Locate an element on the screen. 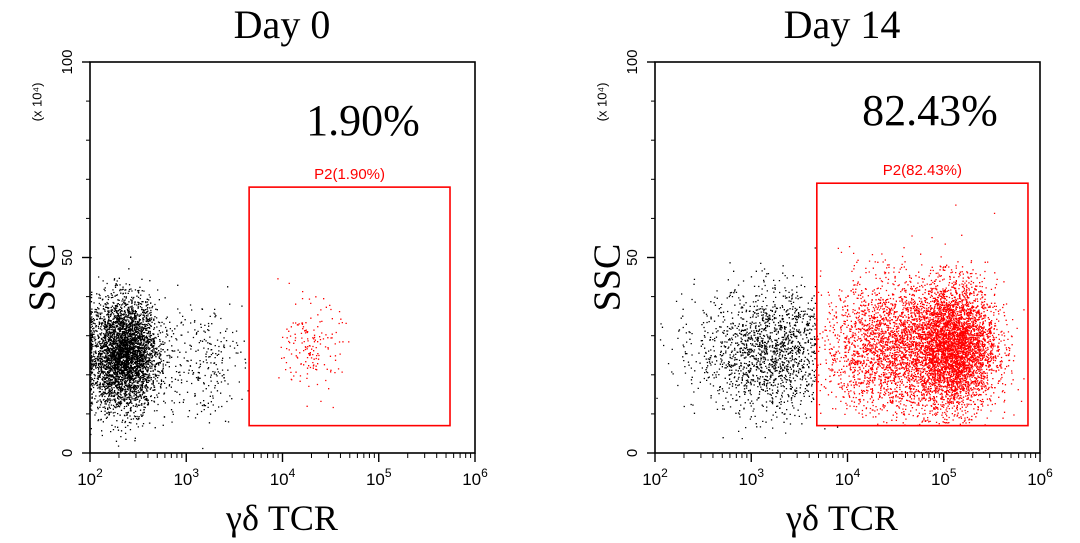 This screenshot has height=543, width=1080. population-ungated-main is located at coordinates (145, 351).